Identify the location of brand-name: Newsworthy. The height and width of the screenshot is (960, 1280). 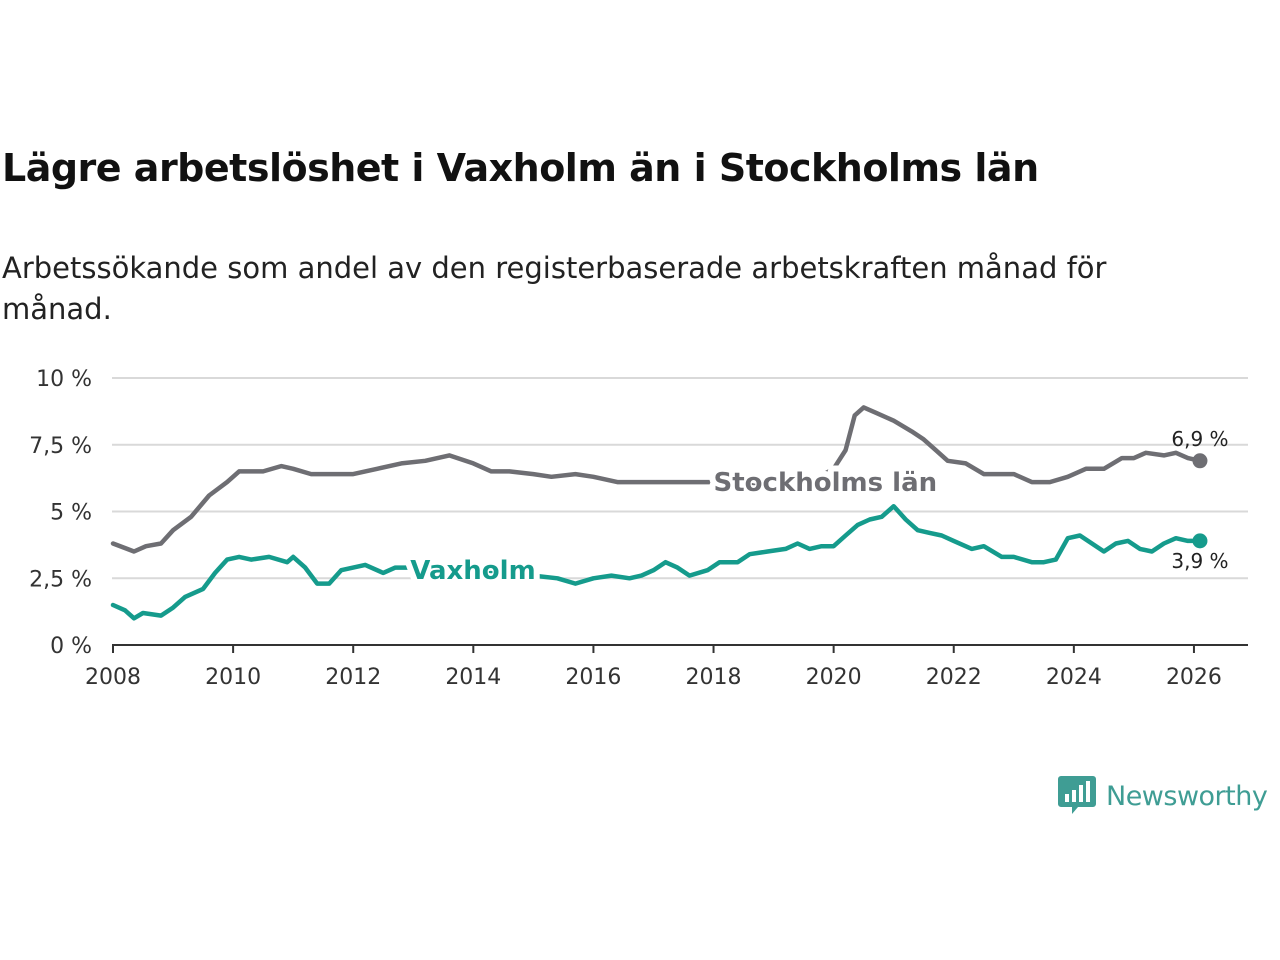
(1187, 796).